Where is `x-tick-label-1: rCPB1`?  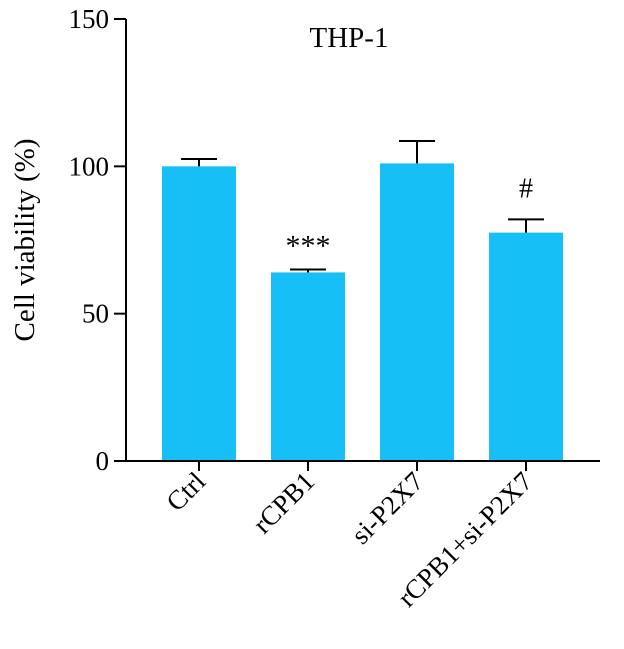 x-tick-label-1: rCPB1 is located at coordinates (283, 502).